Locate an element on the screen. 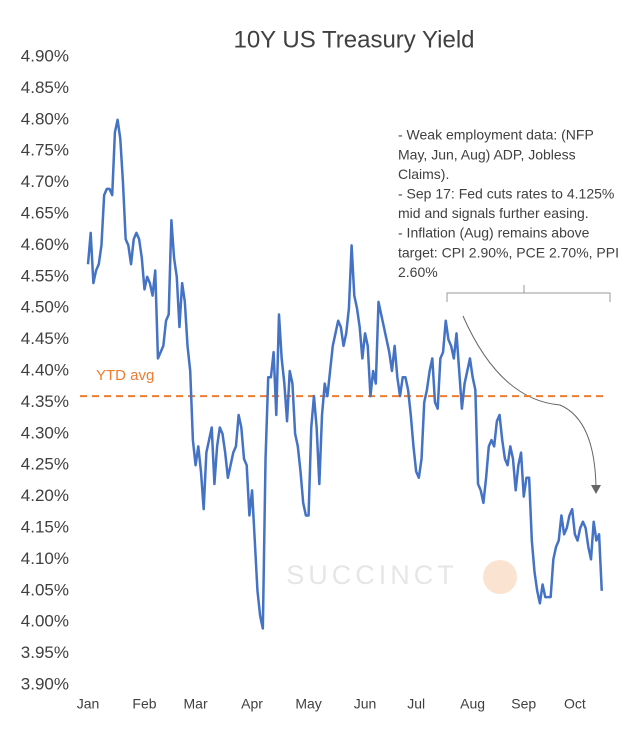 The height and width of the screenshot is (737, 644). watermark: SUCCINCT is located at coordinates (372, 575).